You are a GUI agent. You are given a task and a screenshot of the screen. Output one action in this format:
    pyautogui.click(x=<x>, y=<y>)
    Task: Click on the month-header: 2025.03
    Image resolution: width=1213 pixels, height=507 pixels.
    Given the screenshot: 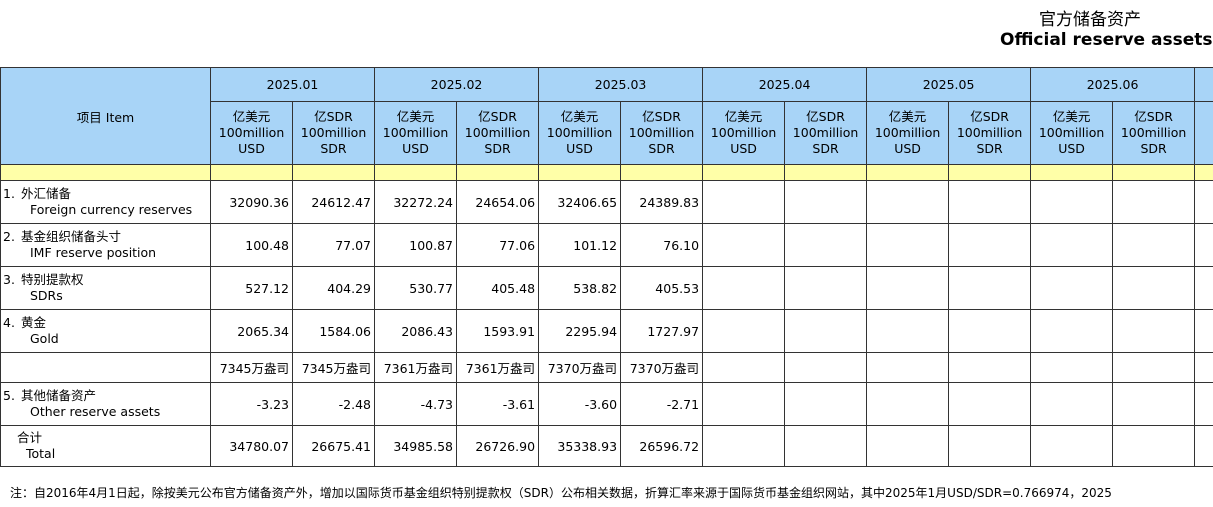 What is the action you would take?
    pyautogui.click(x=621, y=84)
    